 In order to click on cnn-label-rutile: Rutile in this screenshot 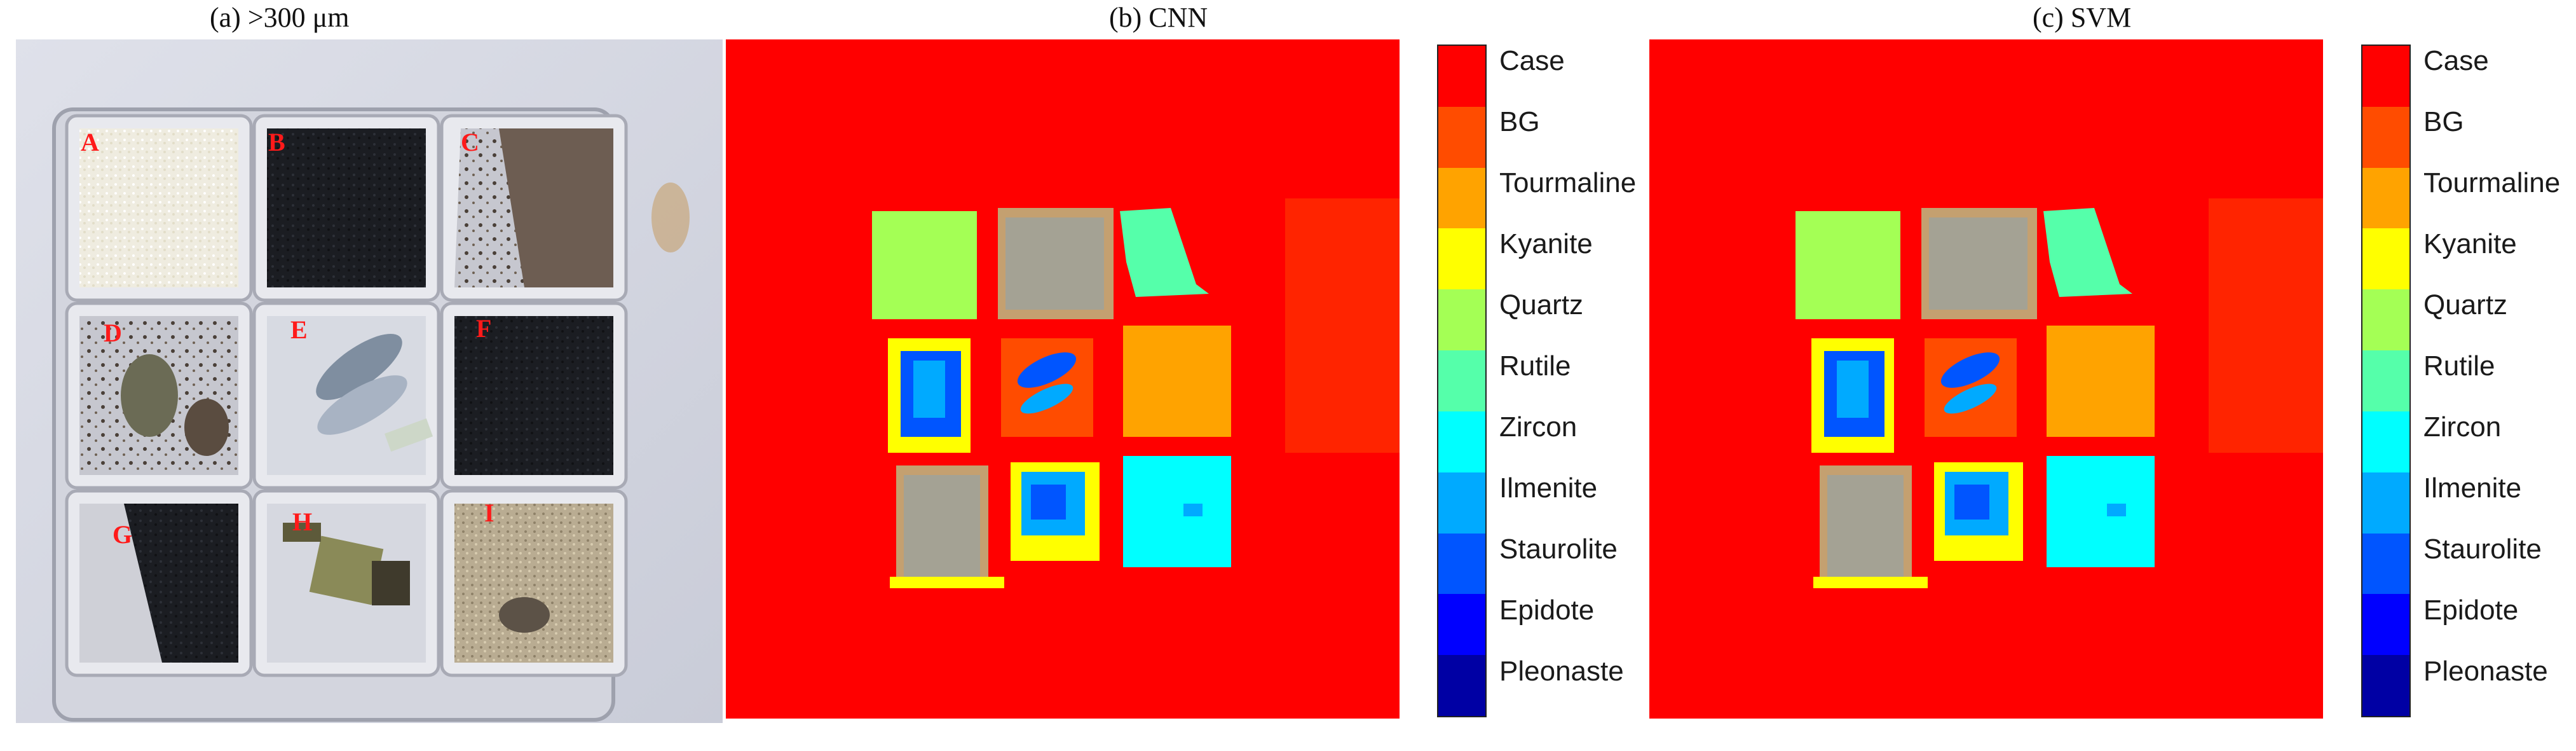, I will do `click(1535, 366)`.